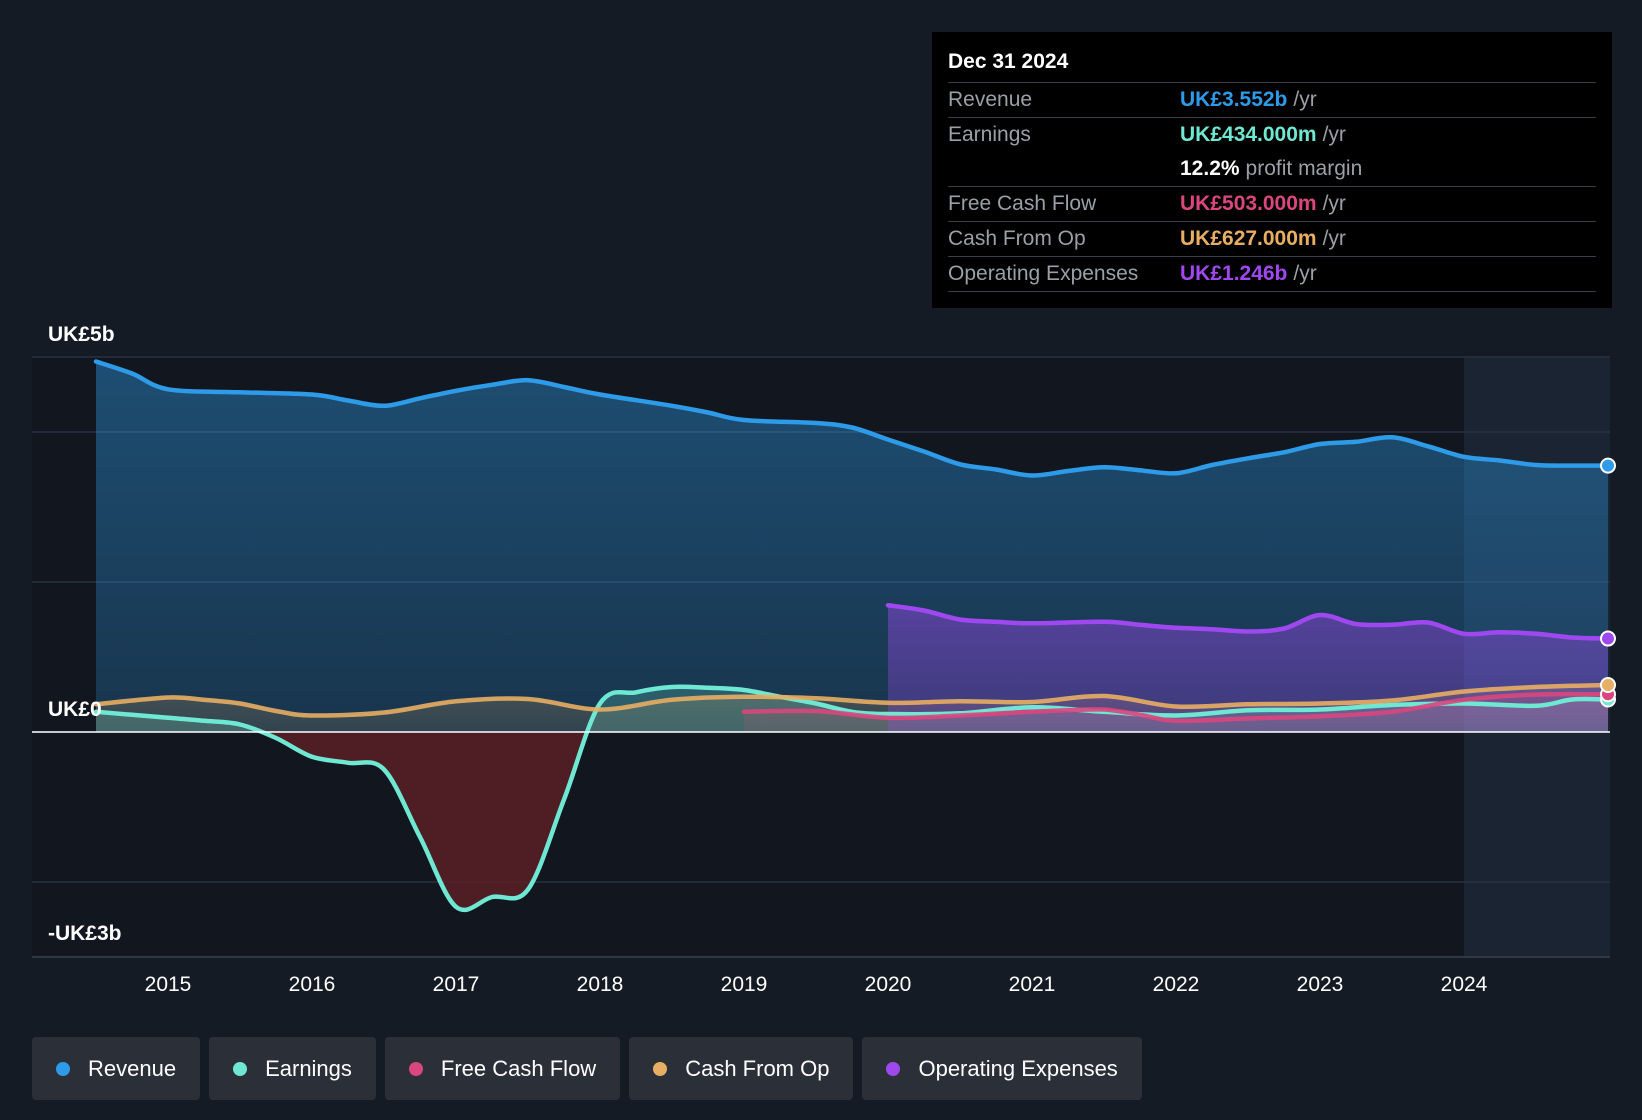 This screenshot has height=1120, width=1642. Describe the element at coordinates (1017, 238) in the screenshot. I see `tooltip-label: Cash From Op` at that location.